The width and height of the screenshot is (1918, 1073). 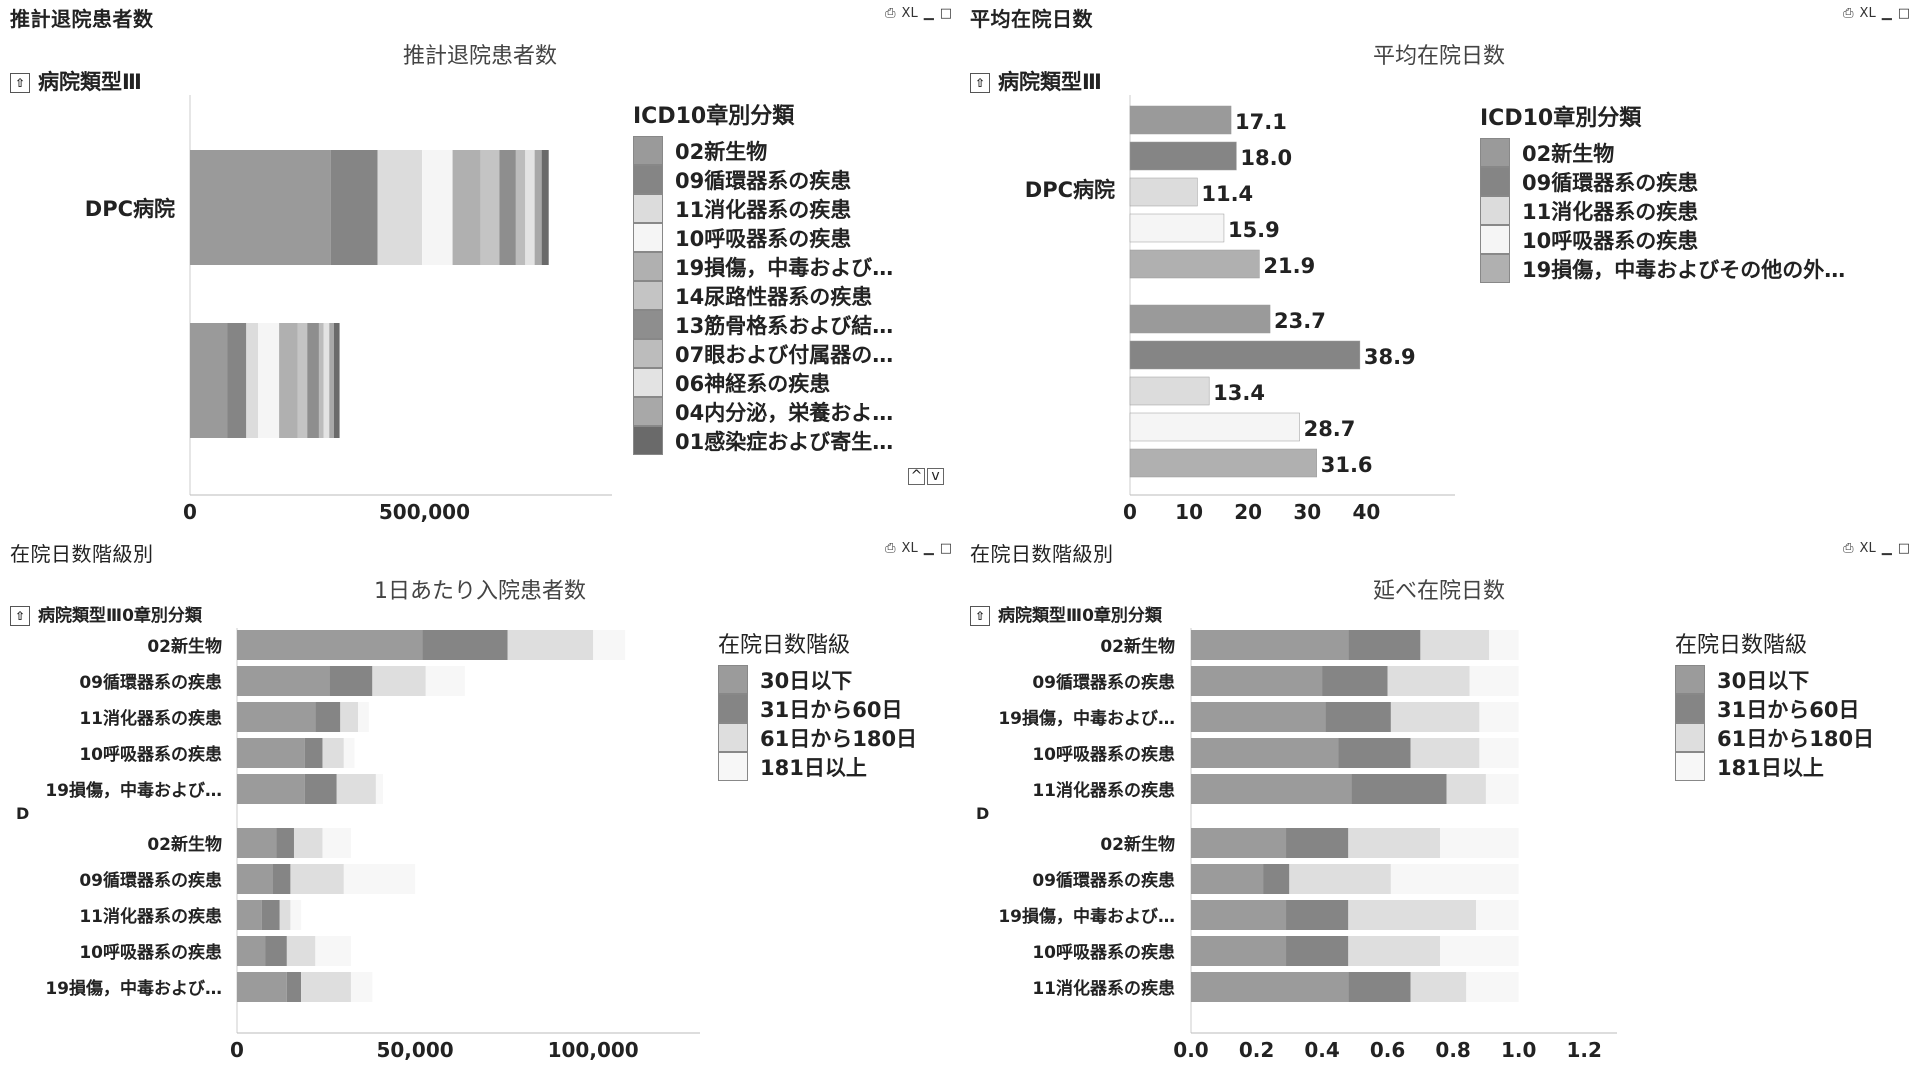 What do you see at coordinates (1031, 19) in the screenshot?
I see `panel-title: 平均在院日数` at bounding box center [1031, 19].